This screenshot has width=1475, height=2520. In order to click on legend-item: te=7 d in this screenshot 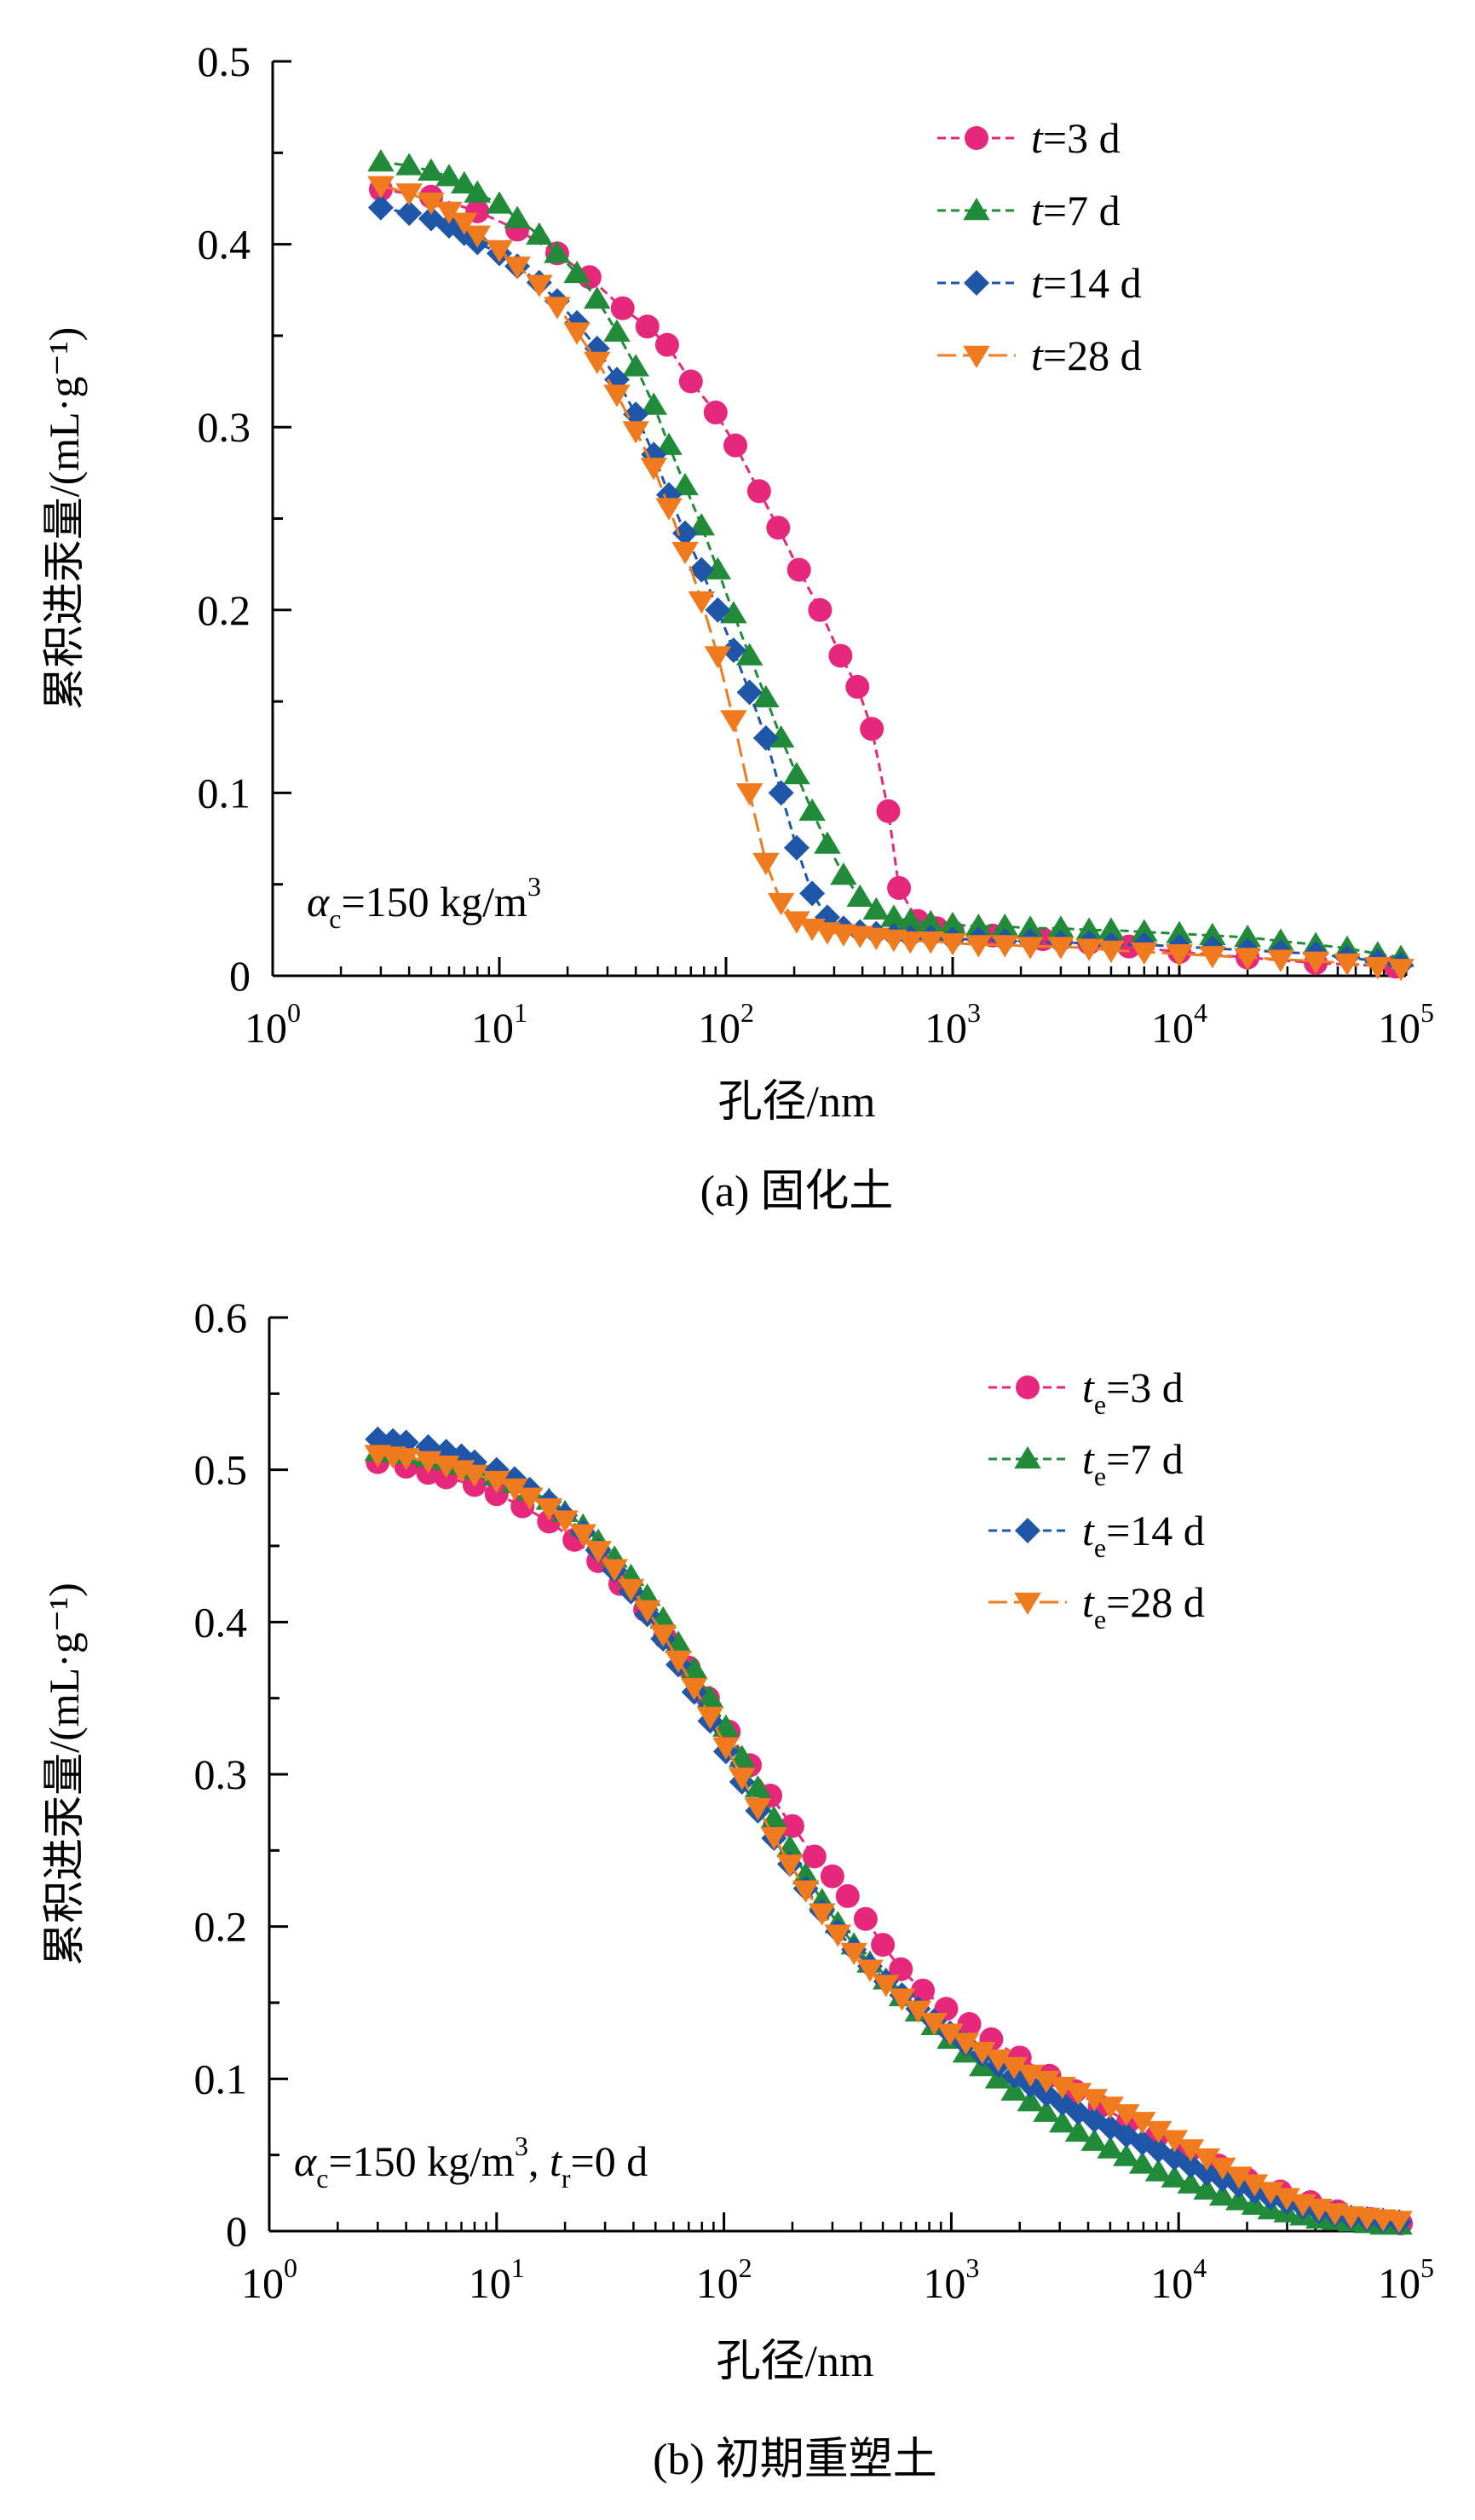, I will do `click(1086, 1463)`.